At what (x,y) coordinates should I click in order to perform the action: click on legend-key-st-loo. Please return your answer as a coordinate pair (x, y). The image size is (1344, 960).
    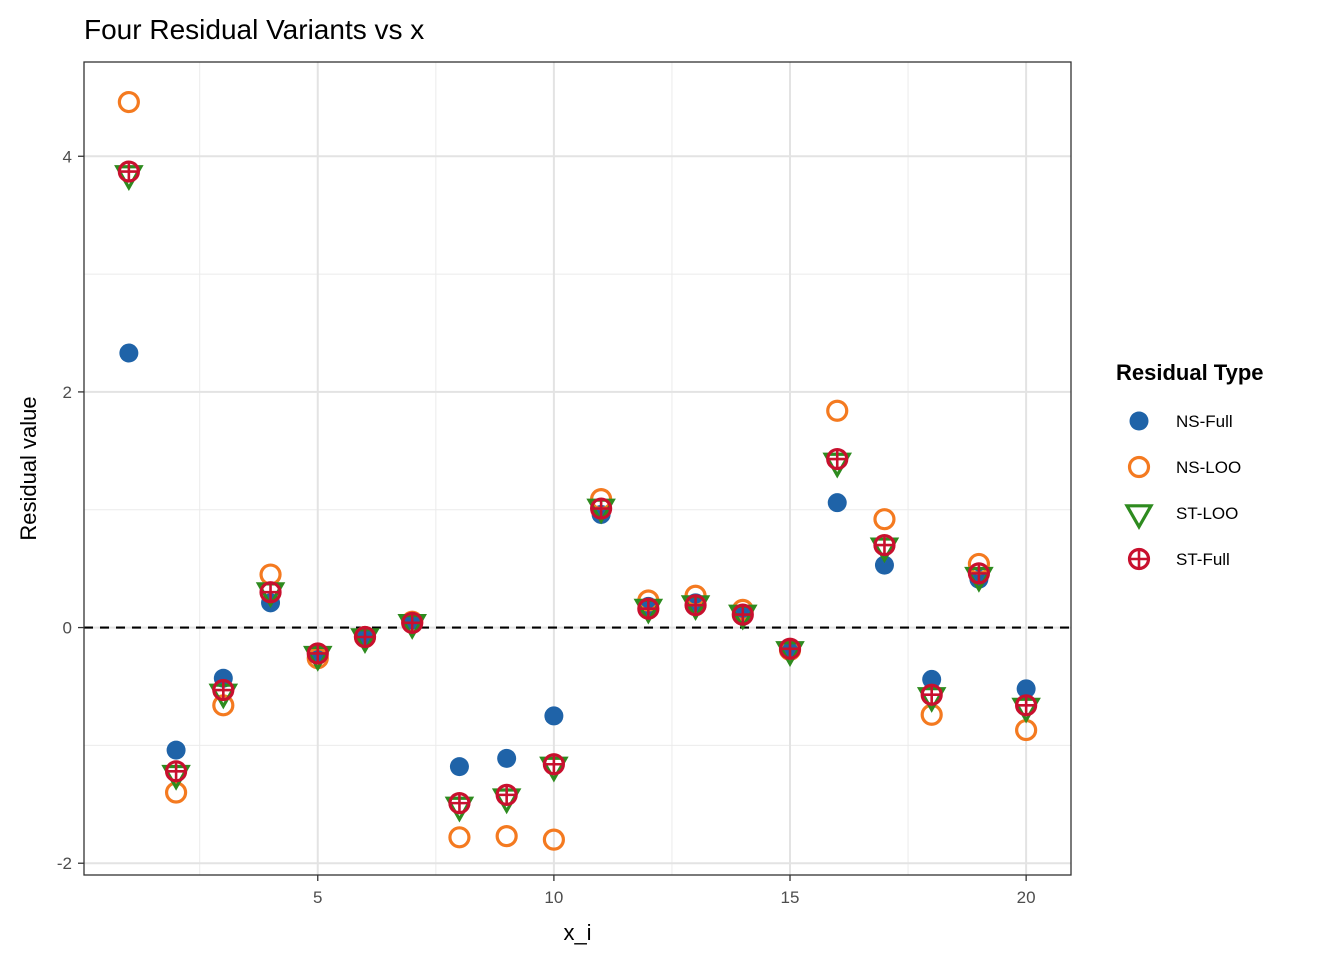
    Looking at the image, I should click on (1139, 517).